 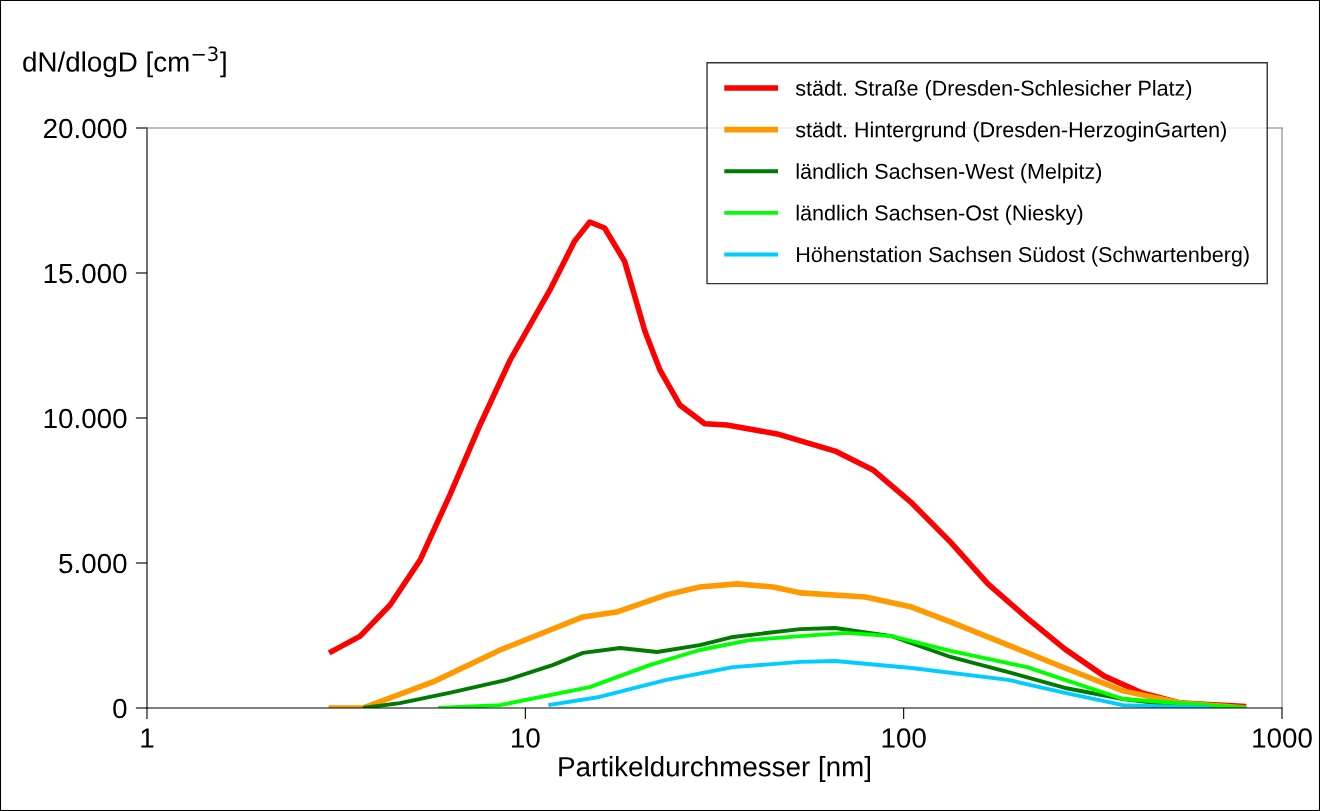 I want to click on legend-label: städt. Straße (Dresden-Schlesicher Platz), so click(x=993, y=90).